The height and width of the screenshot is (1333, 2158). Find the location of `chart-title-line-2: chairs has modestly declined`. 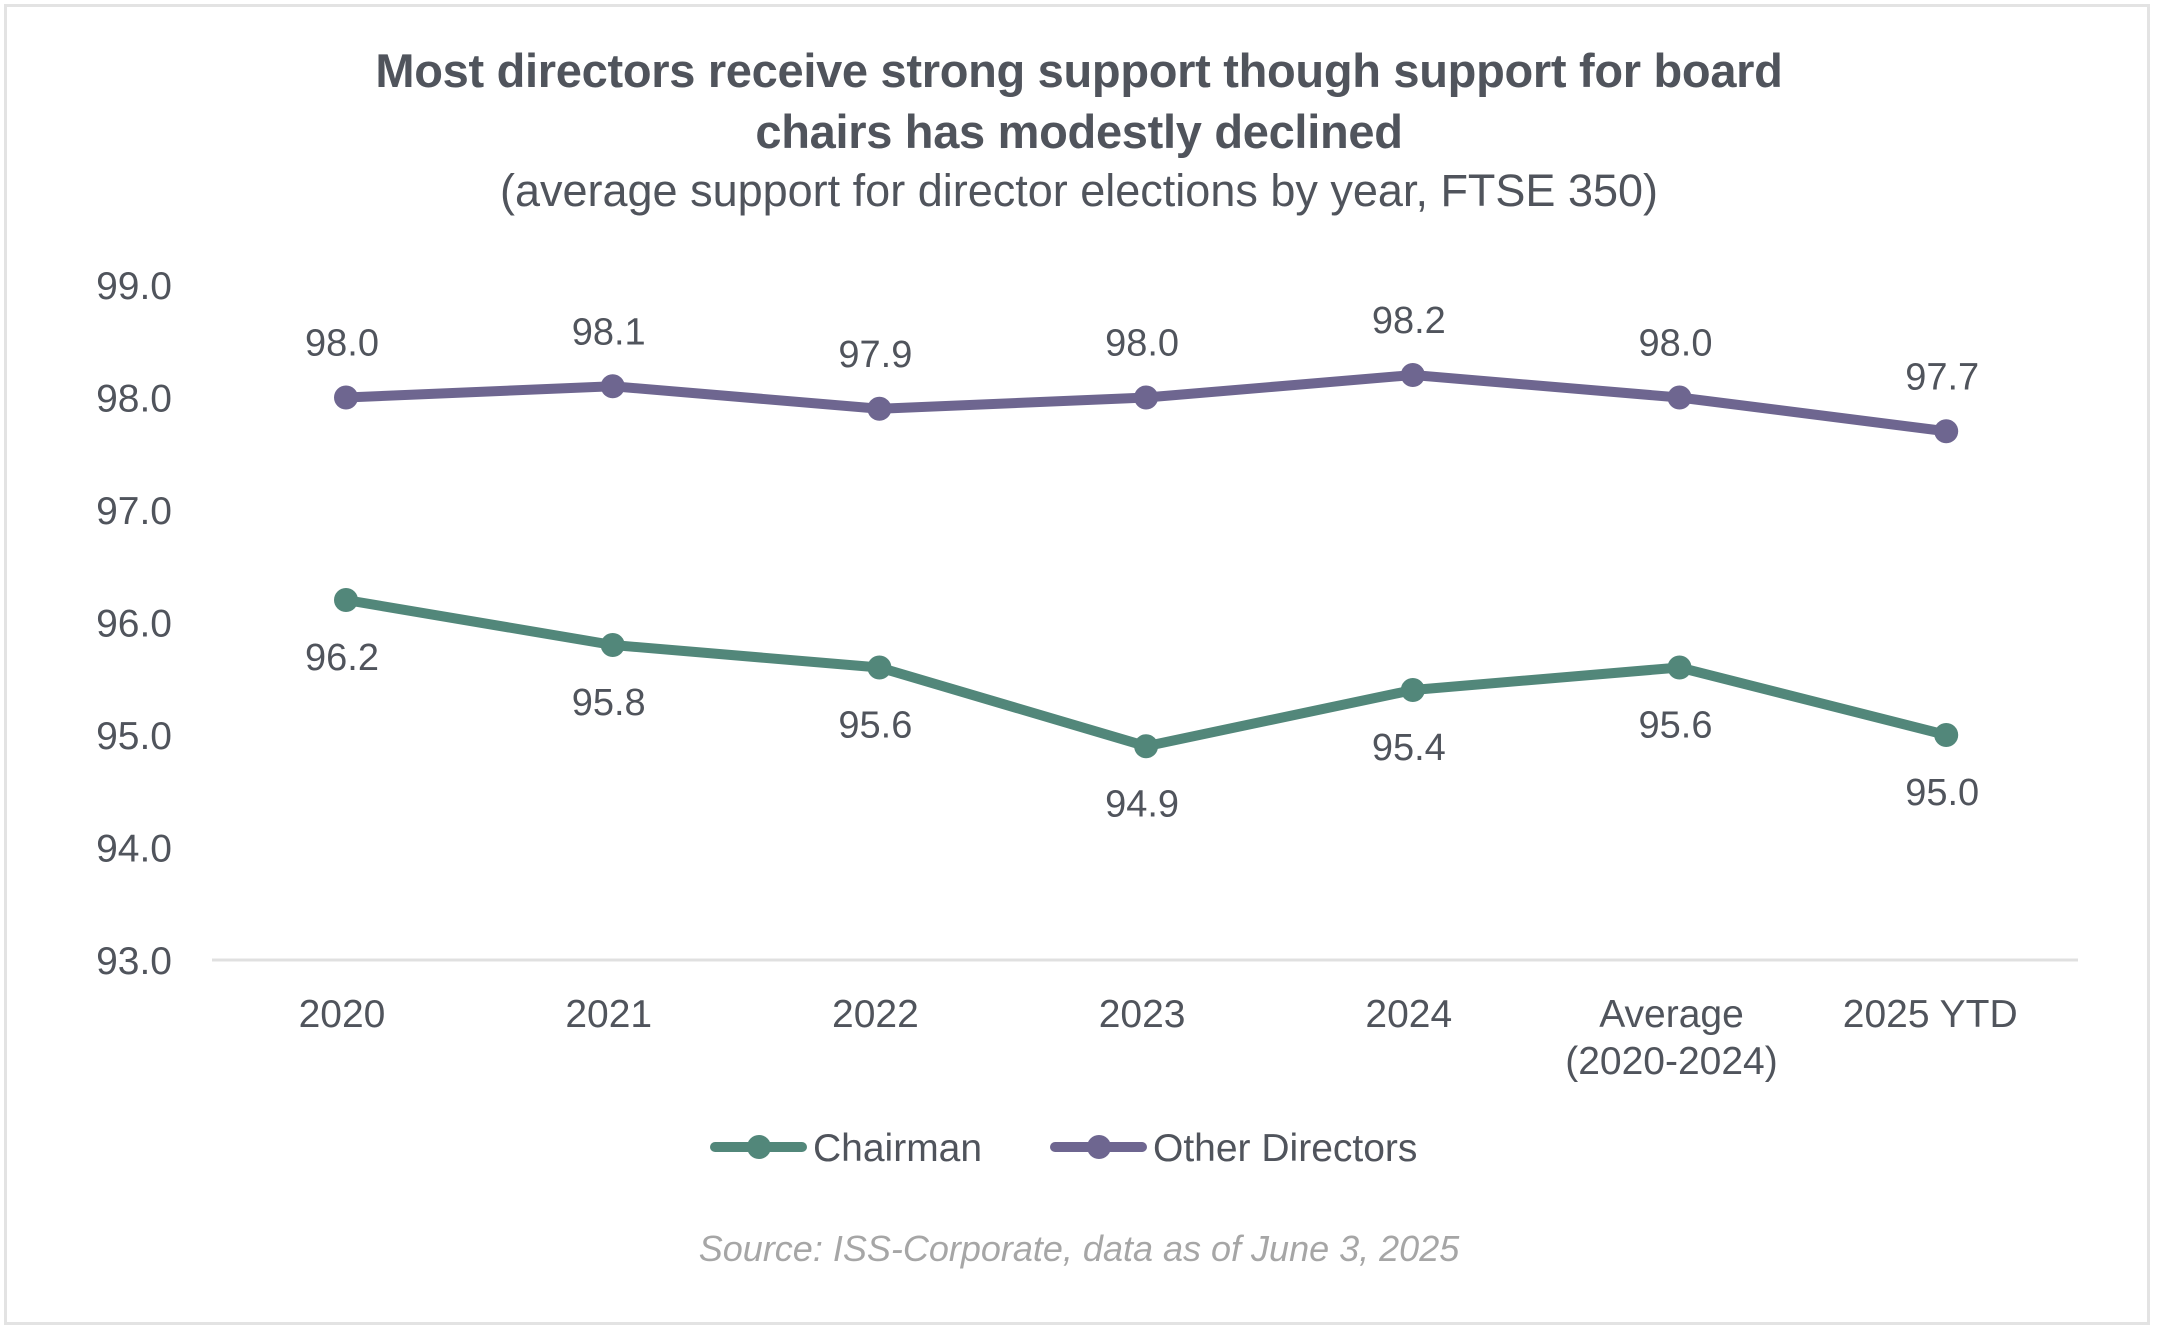

chart-title-line-2: chairs has modestly declined is located at coordinates (1079, 131).